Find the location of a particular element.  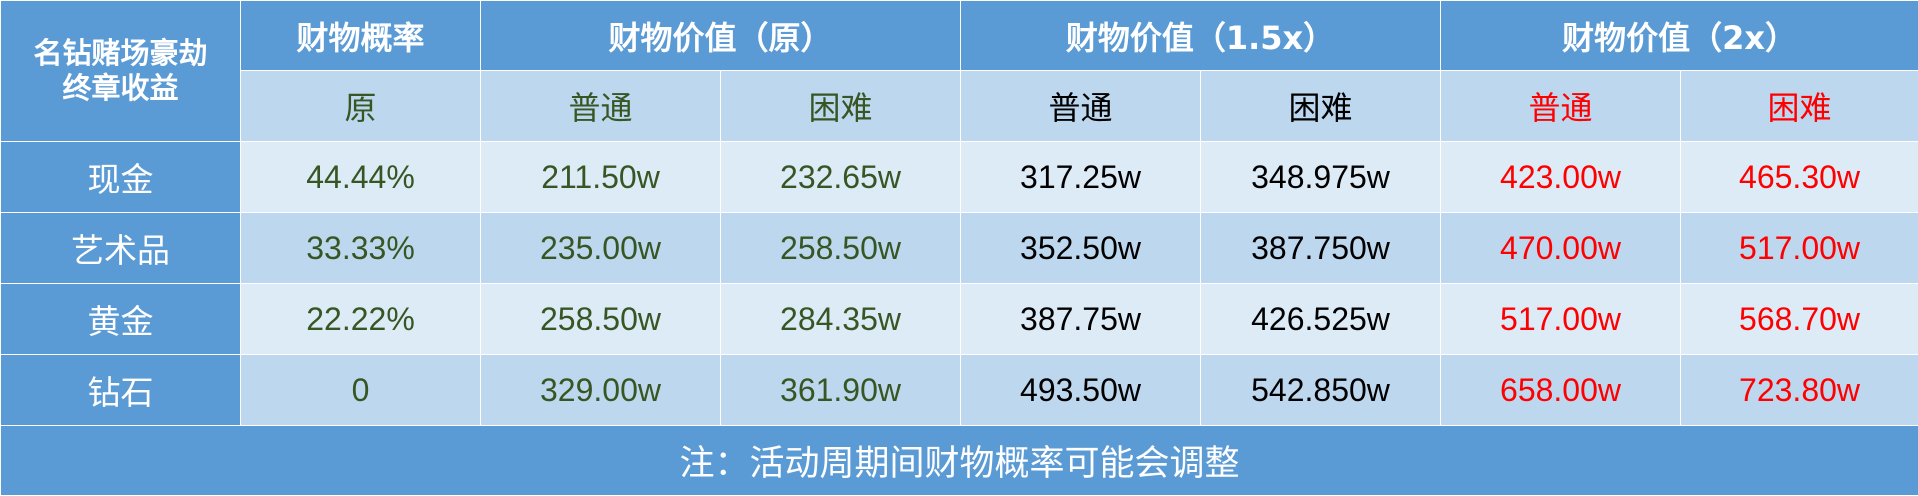

table-title: 名钻赌场豪劫 终章收益 is located at coordinates (121, 71).